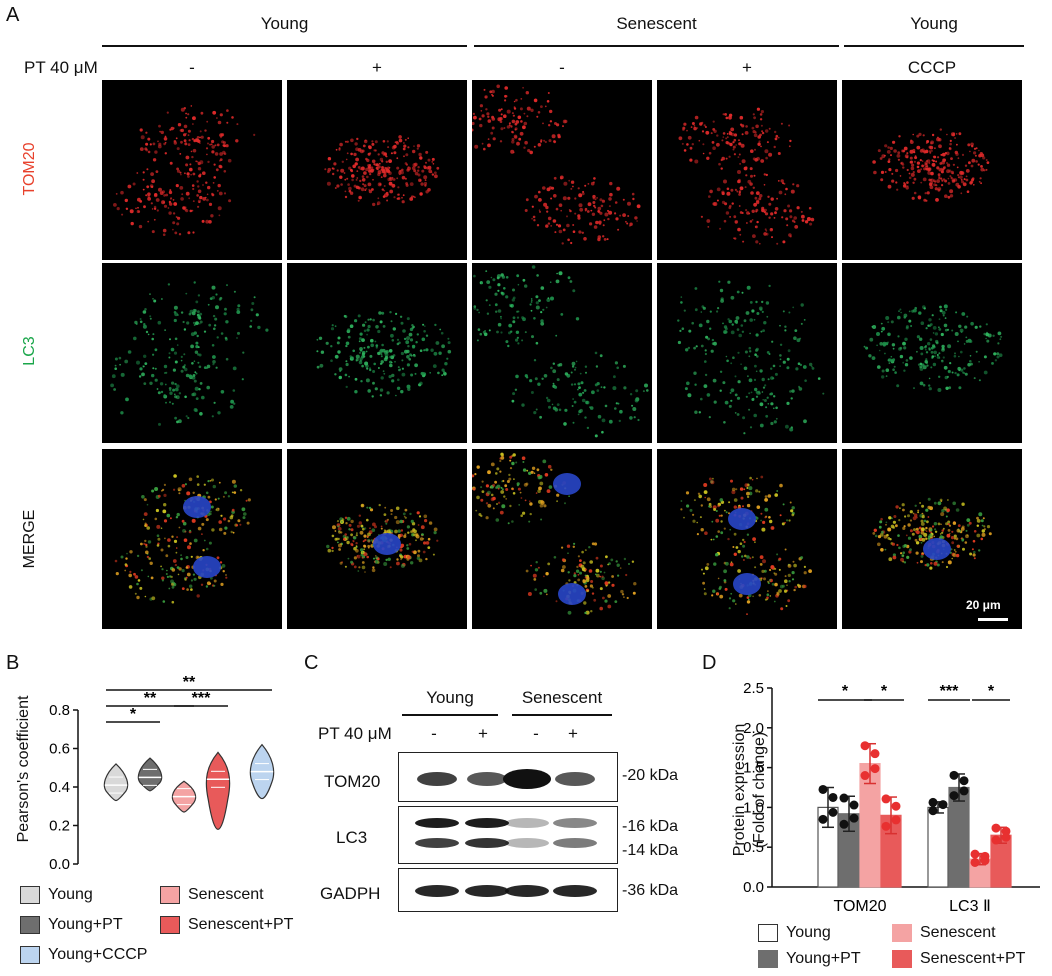 The width and height of the screenshot is (1052, 976). What do you see at coordinates (934, 23) in the screenshot?
I see `group-title-young-cccp: Young` at bounding box center [934, 23].